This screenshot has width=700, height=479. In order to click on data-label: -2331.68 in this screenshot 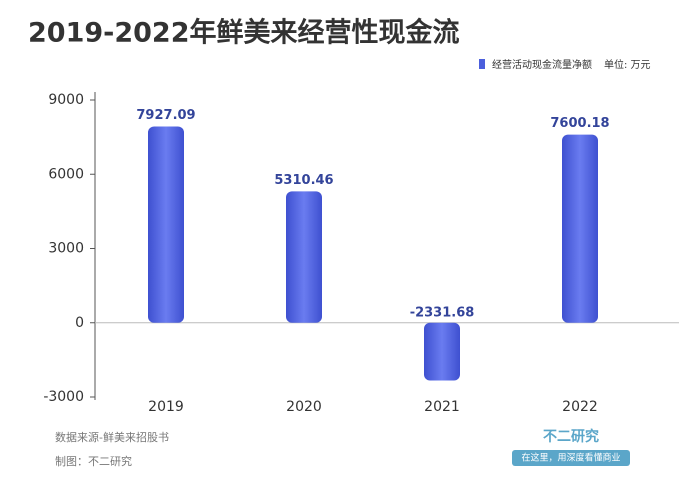, I will do `click(442, 312)`.